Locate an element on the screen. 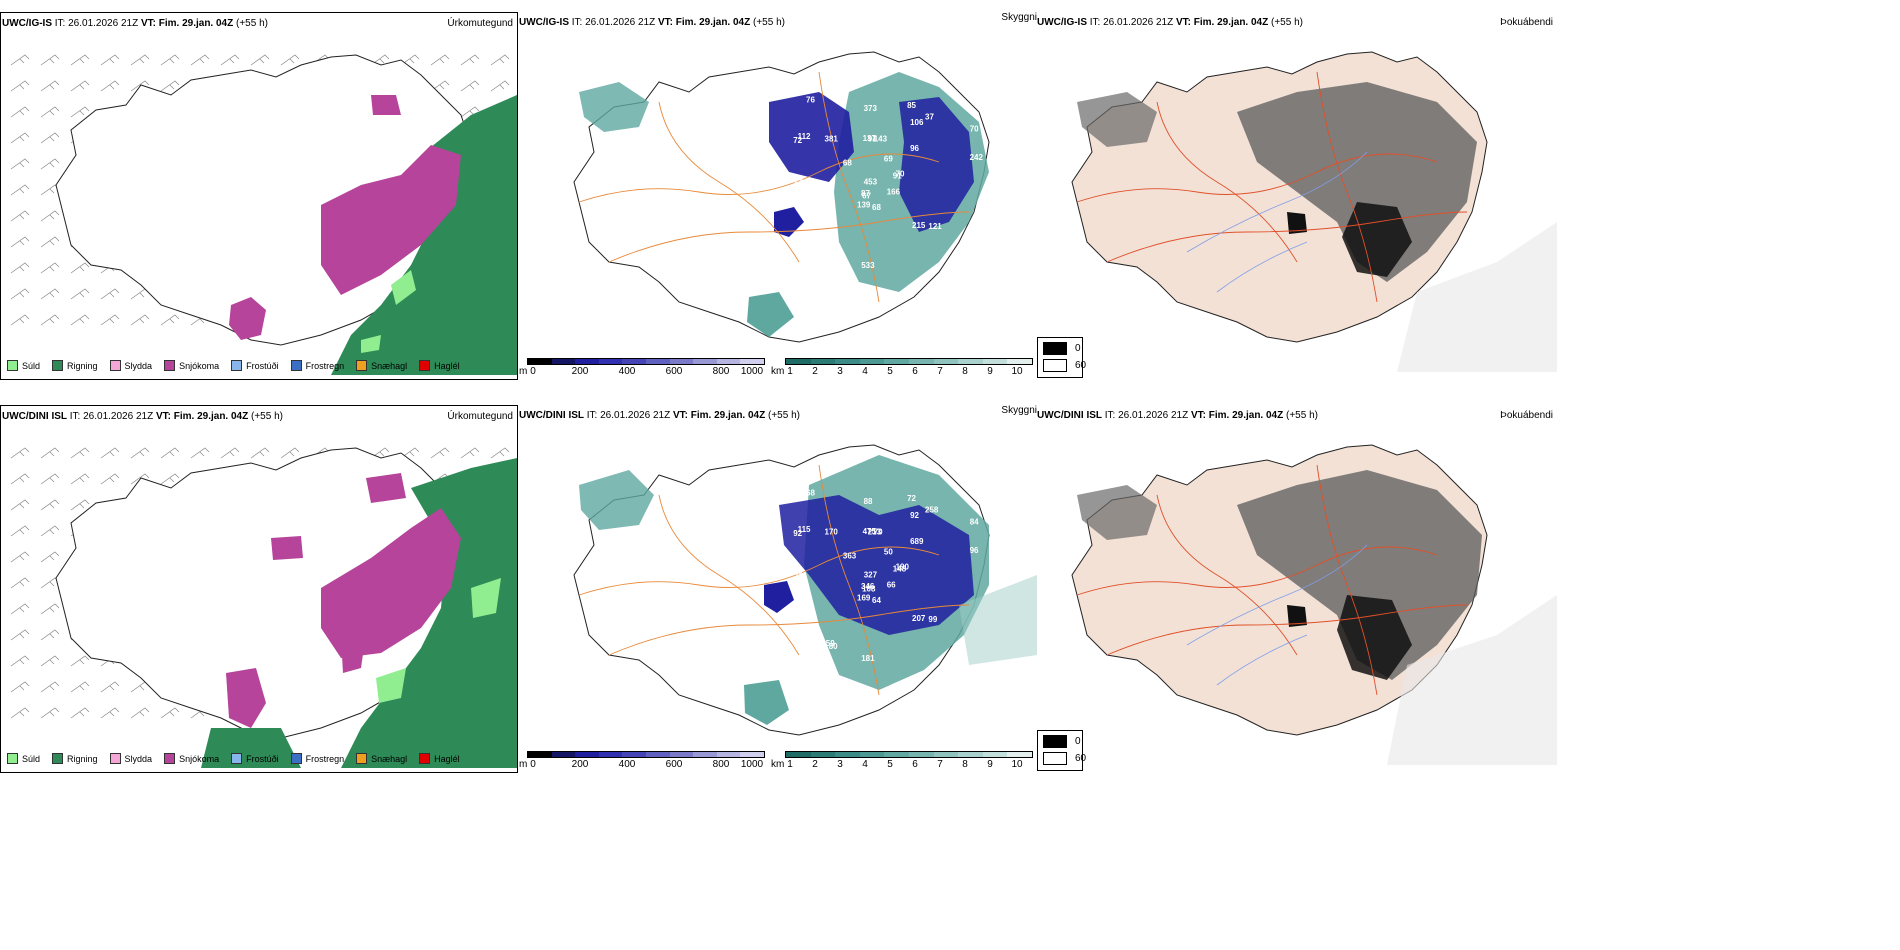 The height and width of the screenshot is (950, 1900). visibility-value-label: 181 is located at coordinates (868, 658).